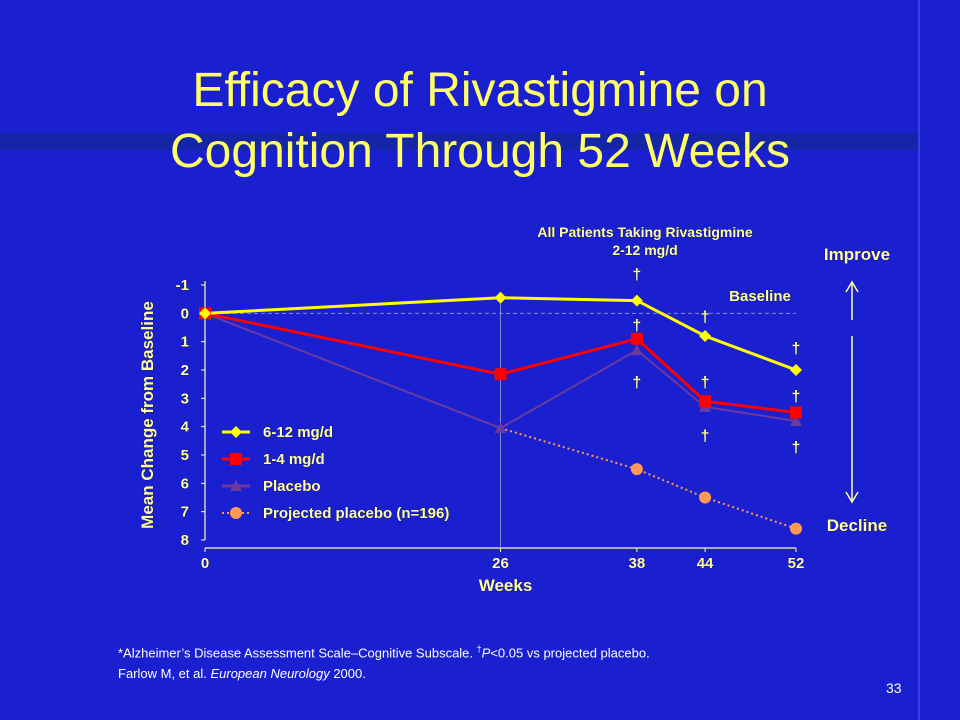 This screenshot has height=720, width=960. I want to click on x-tick-label: 0, so click(205, 563).